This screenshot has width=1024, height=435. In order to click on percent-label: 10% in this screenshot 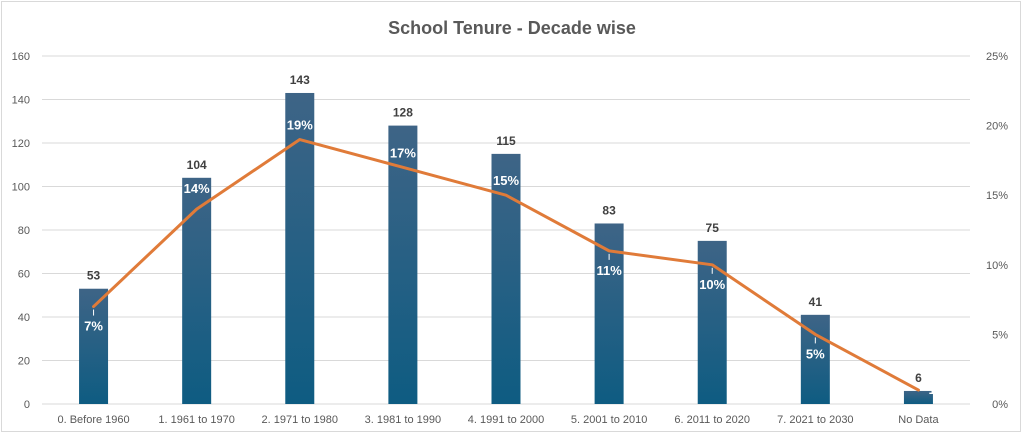, I will do `click(712, 284)`.